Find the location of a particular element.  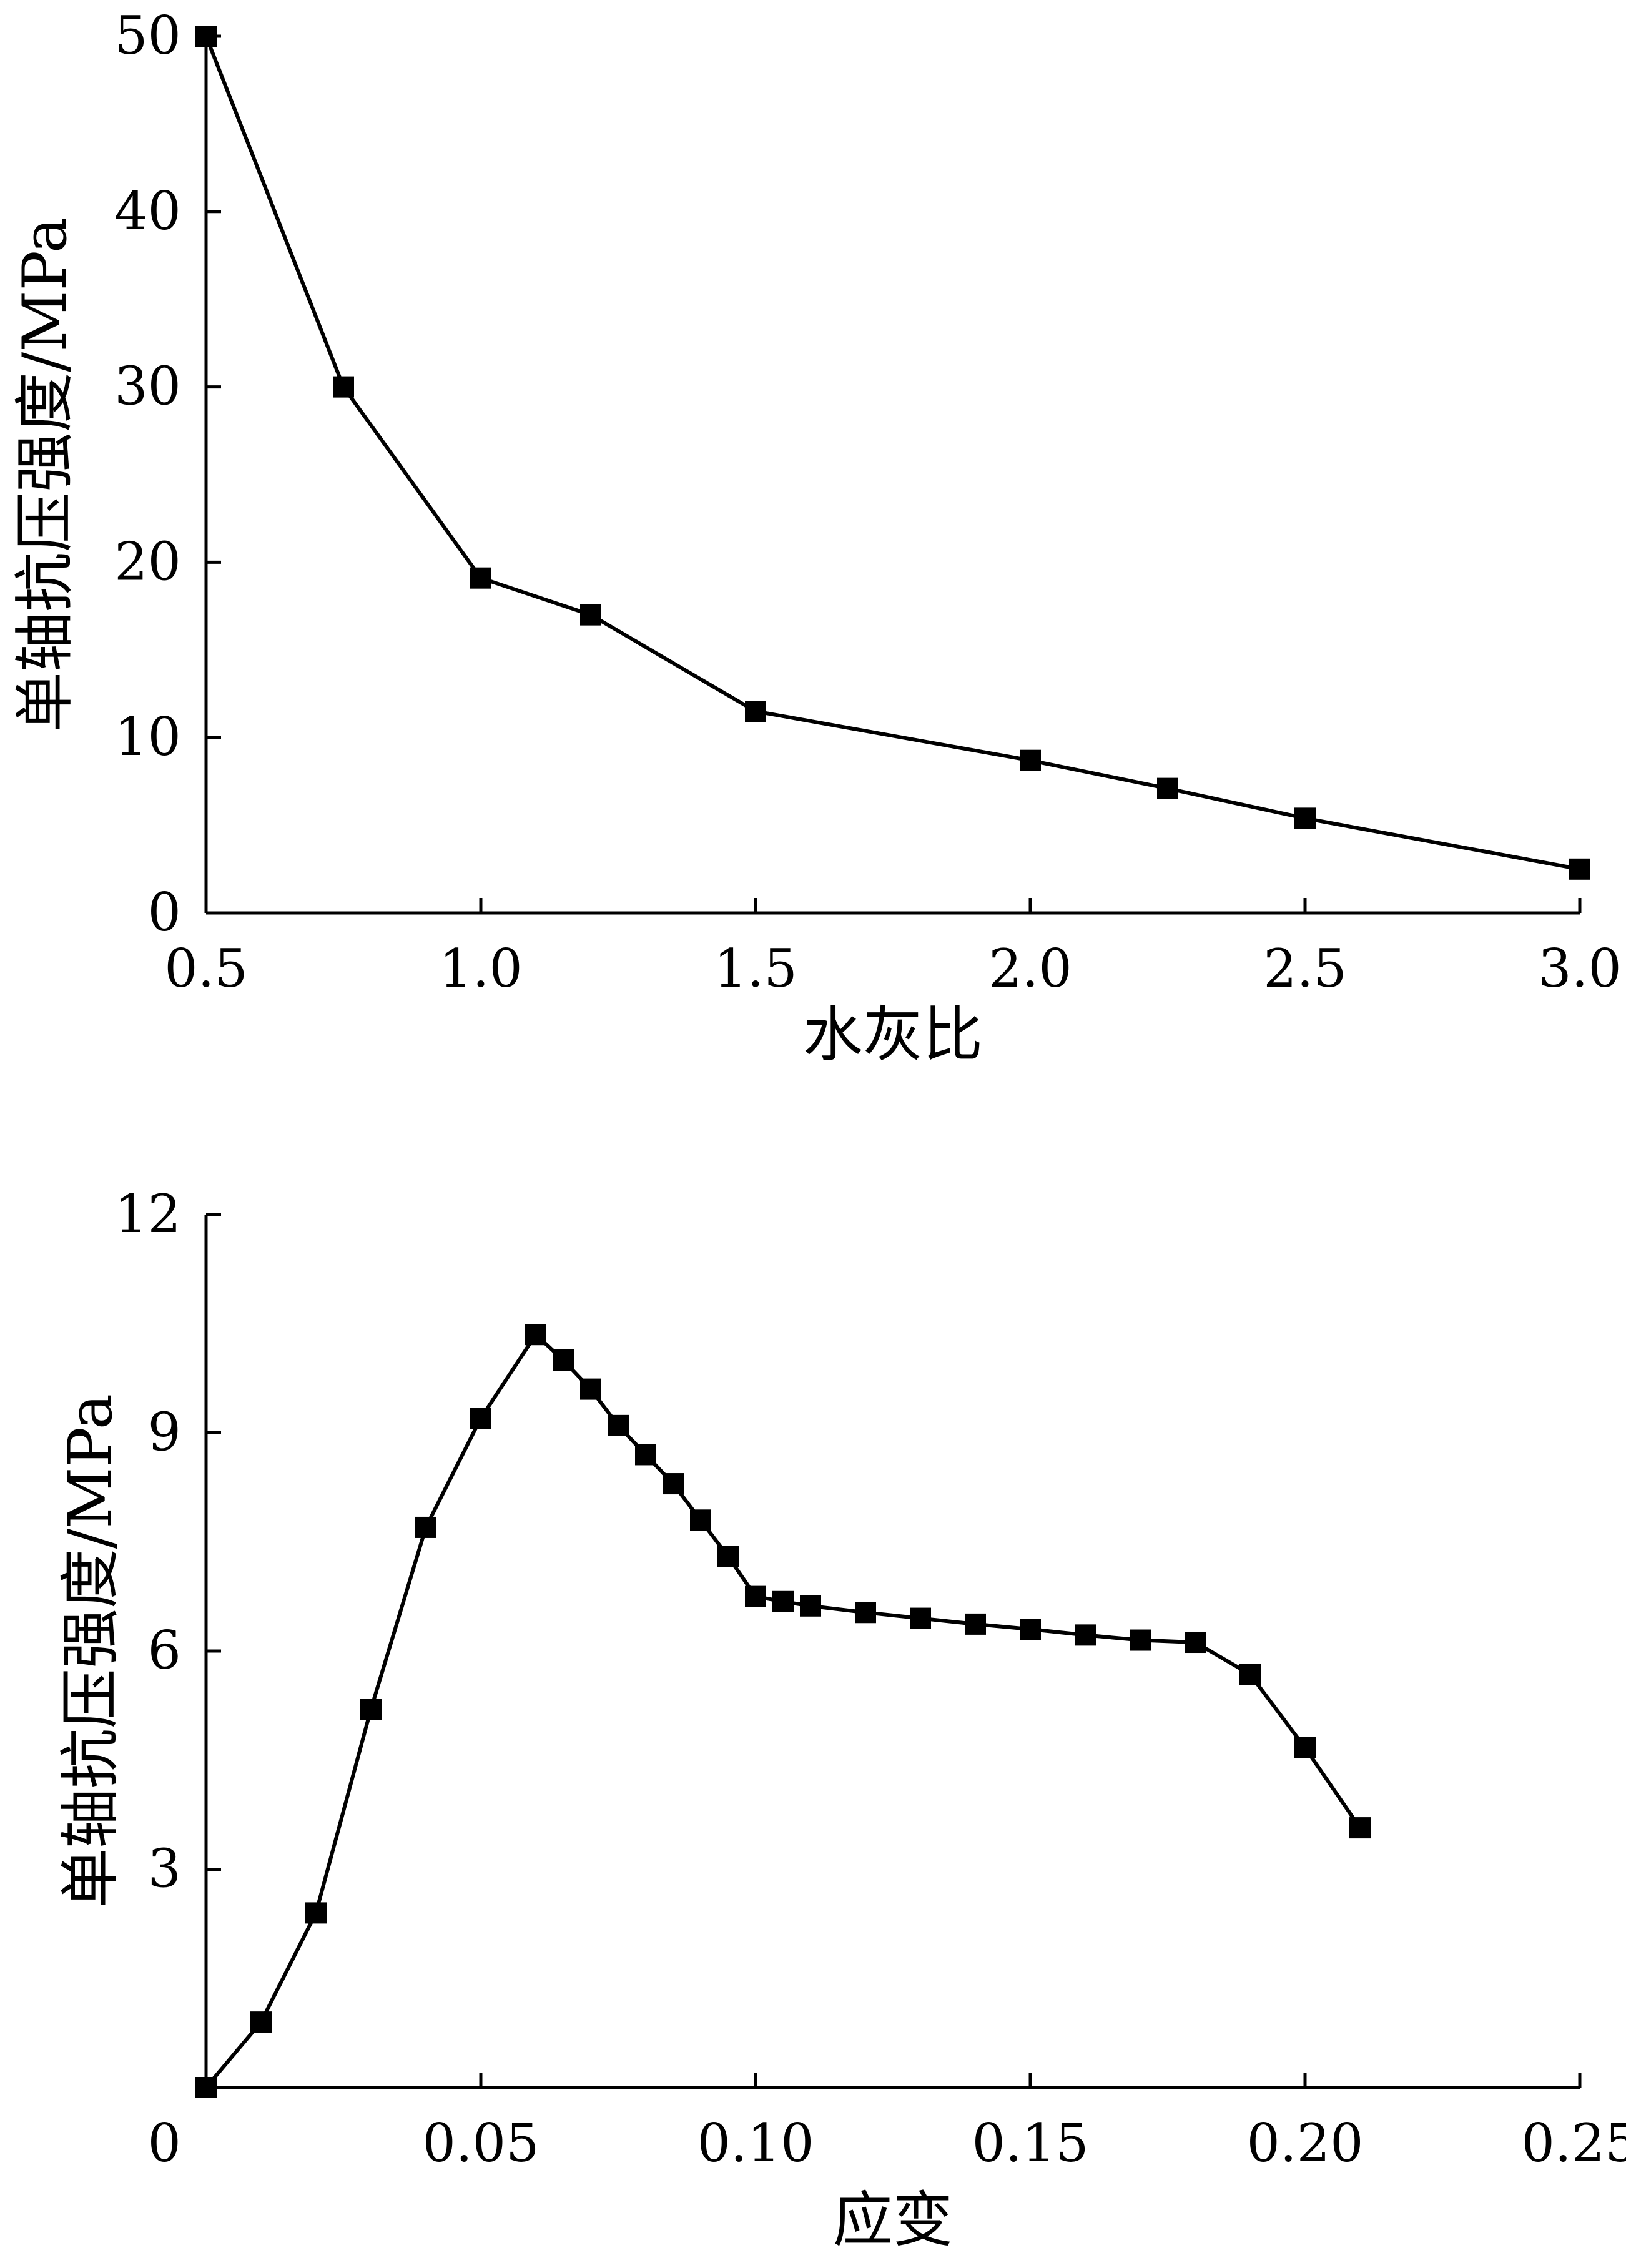

x-tick-label: 1.0 is located at coordinates (481, 968).